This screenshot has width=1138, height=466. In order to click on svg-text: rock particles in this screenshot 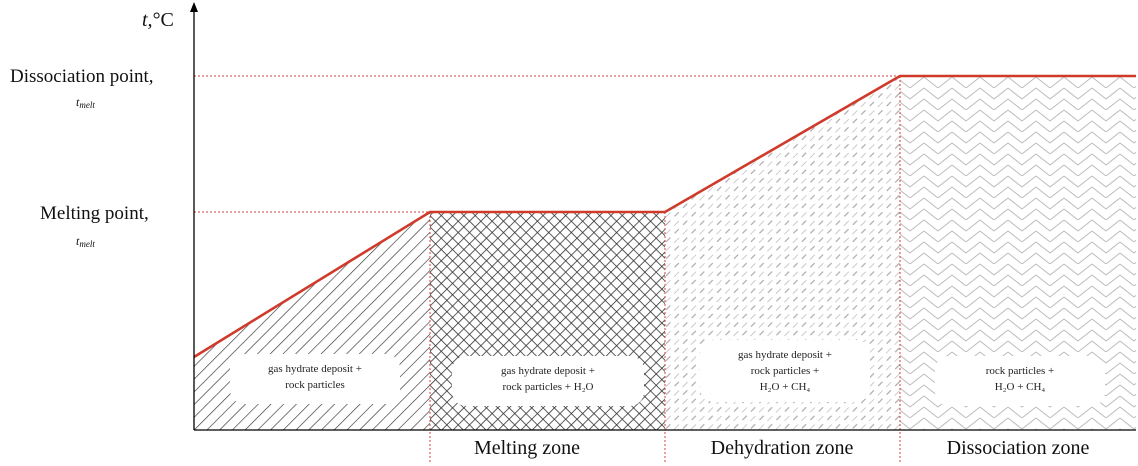, I will do `click(315, 385)`.